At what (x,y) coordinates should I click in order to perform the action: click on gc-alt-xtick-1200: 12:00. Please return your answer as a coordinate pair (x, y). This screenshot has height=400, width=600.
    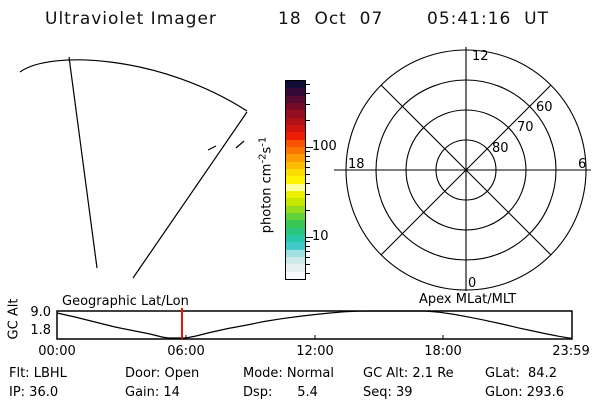
    Looking at the image, I should click on (315, 351).